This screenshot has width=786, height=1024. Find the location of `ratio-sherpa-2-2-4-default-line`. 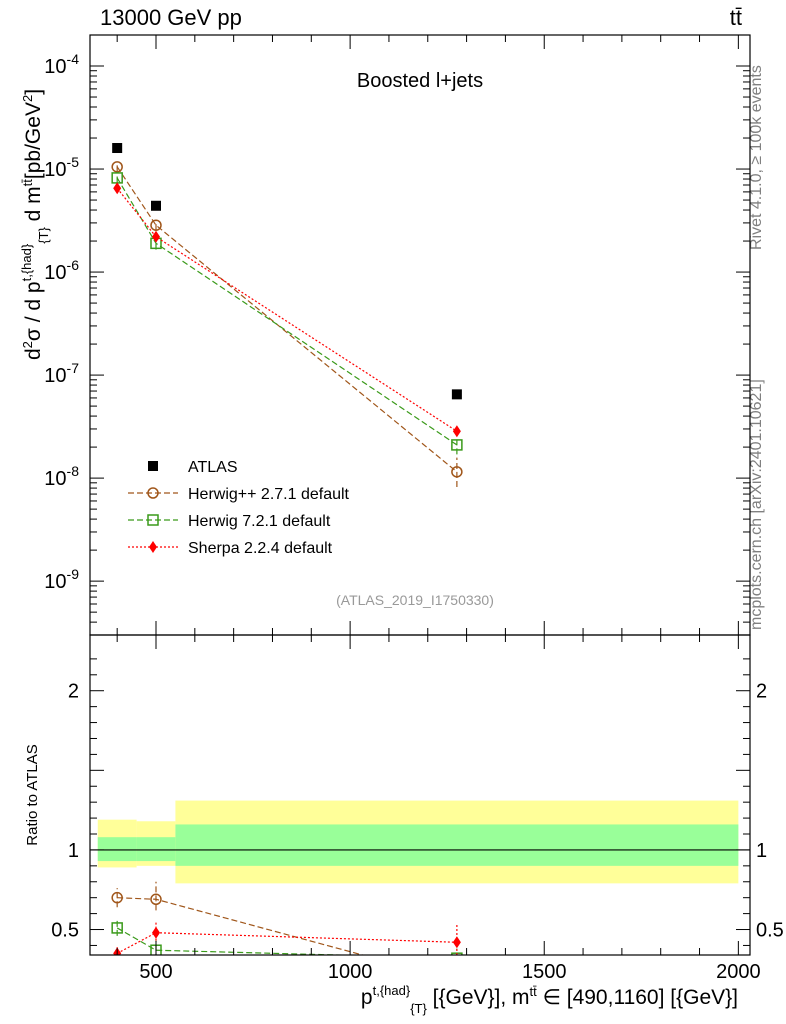

ratio-sherpa-2-2-4-default-line is located at coordinates (286, 943).